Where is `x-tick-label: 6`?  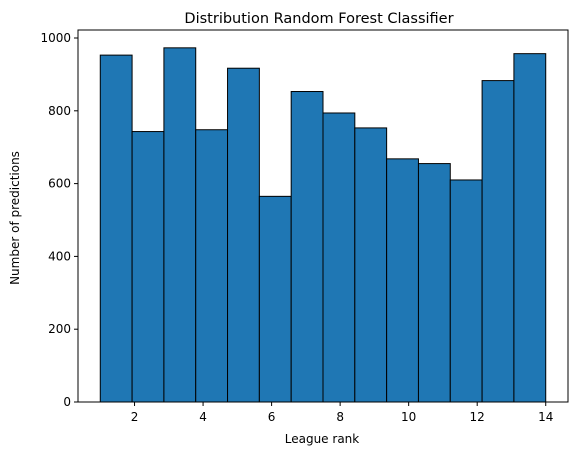 x-tick-label: 6 is located at coordinates (272, 417).